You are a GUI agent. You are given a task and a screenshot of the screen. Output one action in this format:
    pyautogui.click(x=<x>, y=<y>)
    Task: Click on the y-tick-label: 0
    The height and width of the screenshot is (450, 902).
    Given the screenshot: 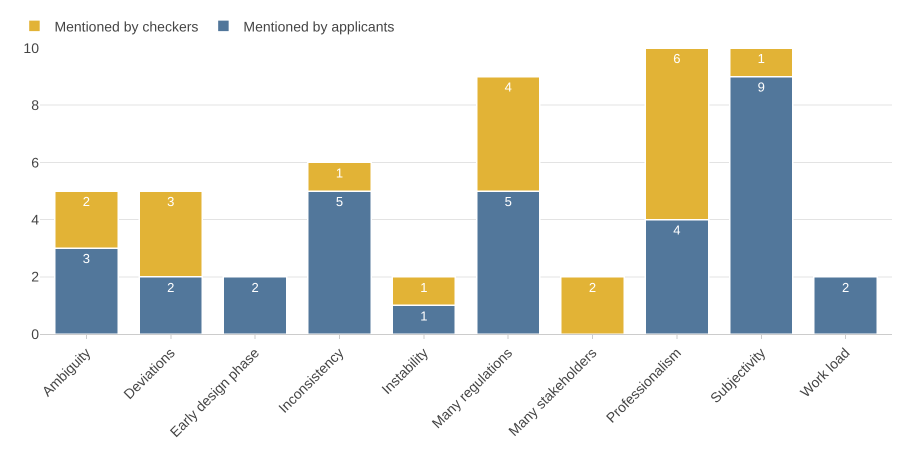 What is the action you would take?
    pyautogui.click(x=35, y=334)
    